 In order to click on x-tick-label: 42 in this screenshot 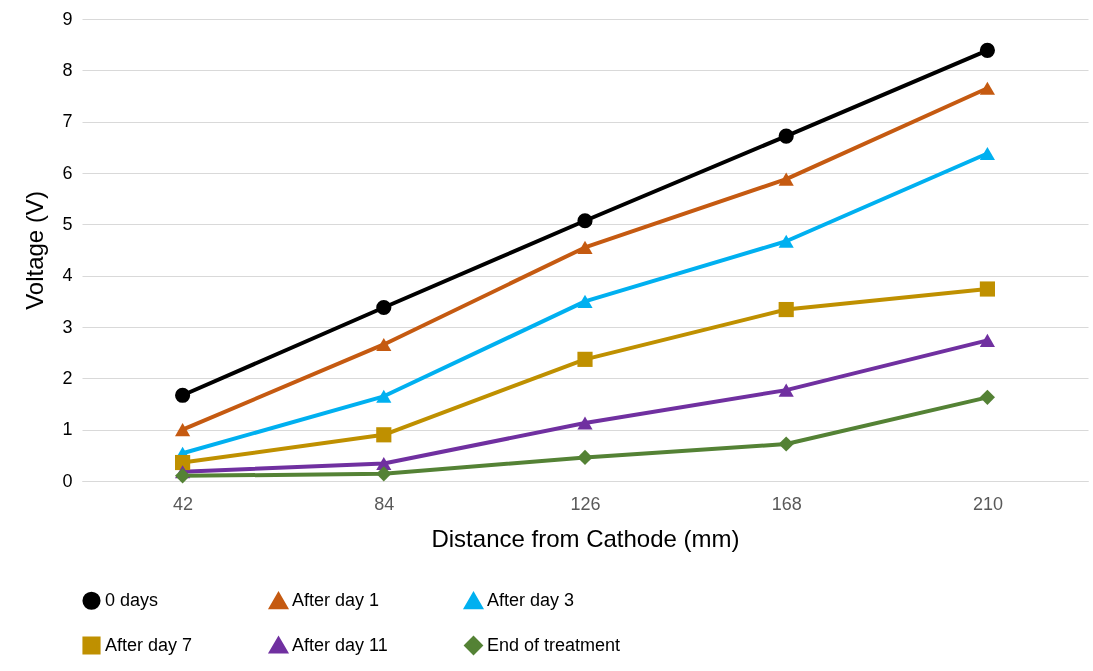, I will do `click(183, 503)`.